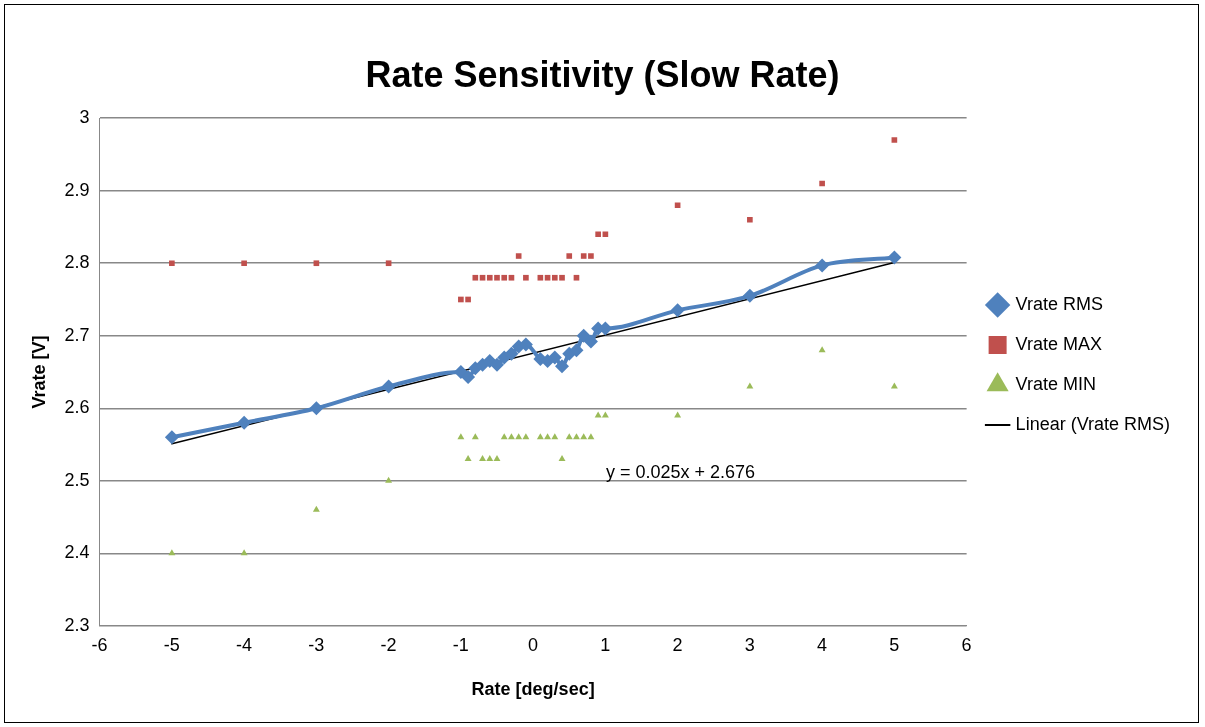  What do you see at coordinates (966, 644) in the screenshot?
I see `x-tick-label: 6` at bounding box center [966, 644].